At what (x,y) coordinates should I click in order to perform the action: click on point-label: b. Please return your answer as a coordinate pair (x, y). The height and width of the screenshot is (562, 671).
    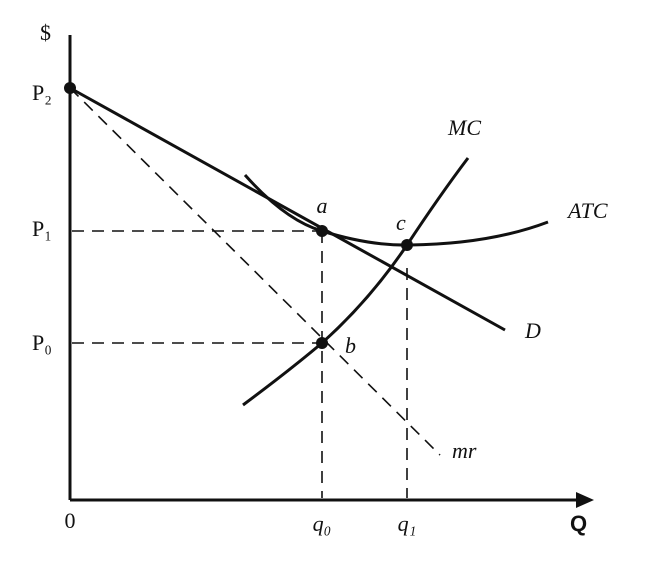
    Looking at the image, I should click on (350, 345).